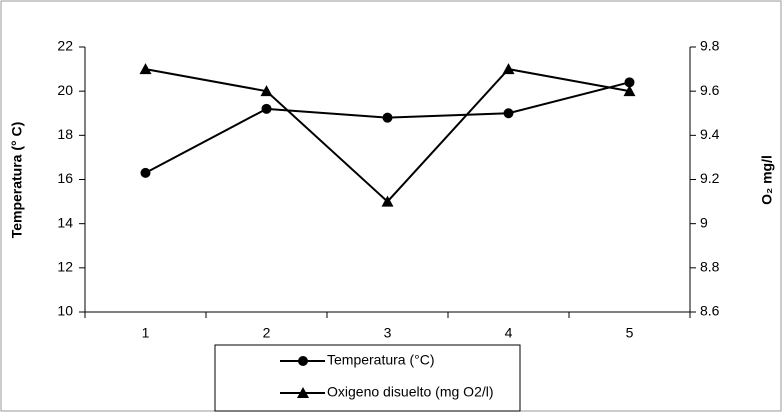 The image size is (782, 412). Describe the element at coordinates (65, 311) in the screenshot. I see `y-tick-label: 10` at that location.